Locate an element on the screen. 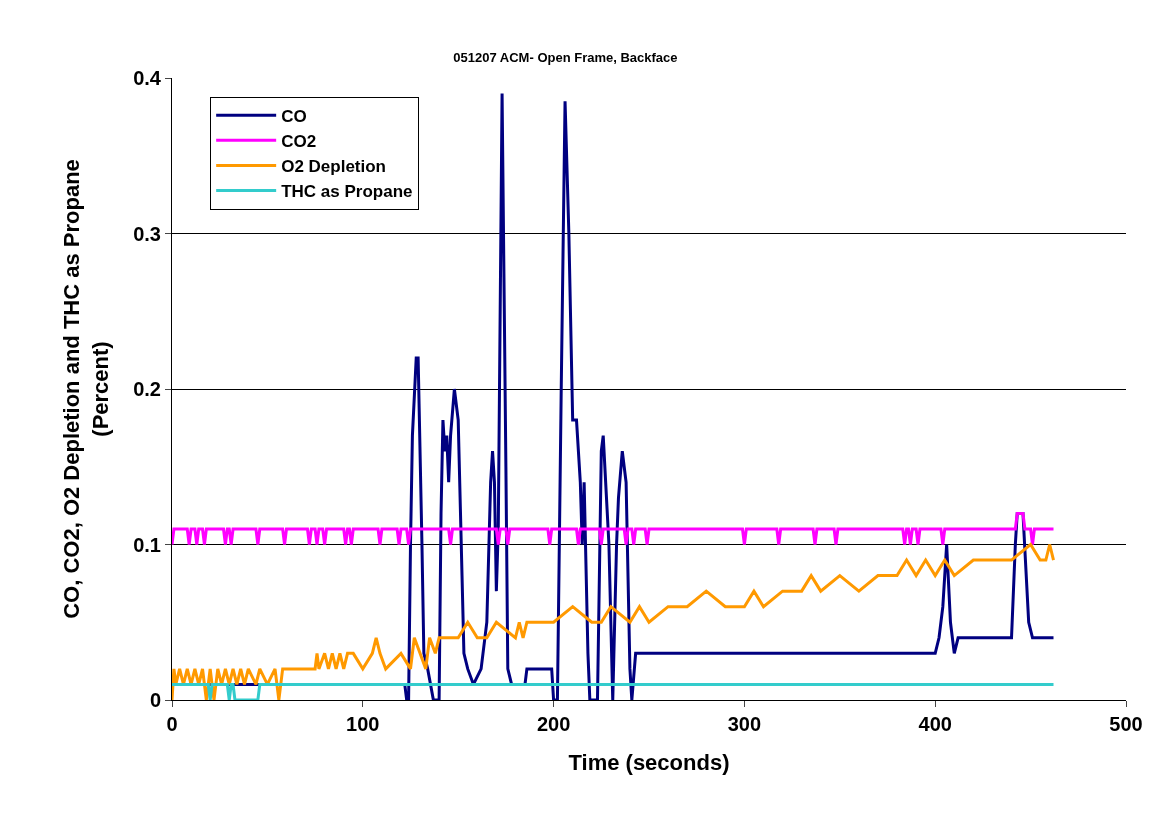 This screenshot has width=1154, height=816. legend-label: THC as Propane is located at coordinates (347, 192).